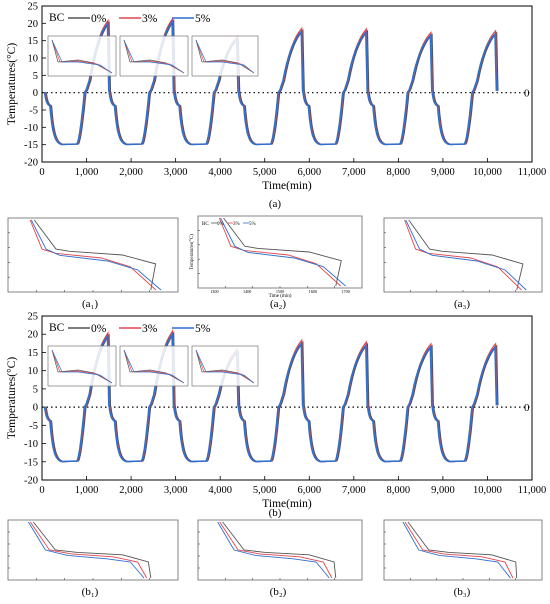 This screenshot has width=550, height=604. I want to click on y-tick-label: 0, so click(35, 408).